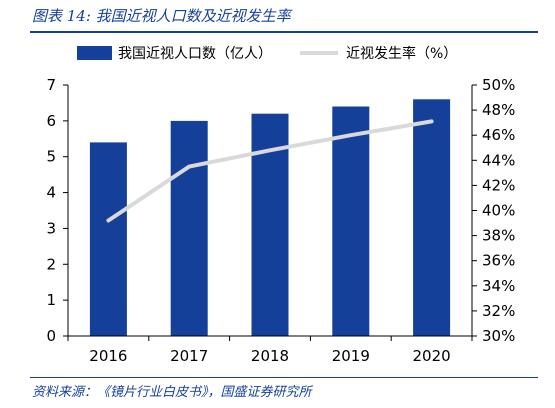  What do you see at coordinates (498, 286) in the screenshot?
I see `y-tick-label-right: 34%` at bounding box center [498, 286].